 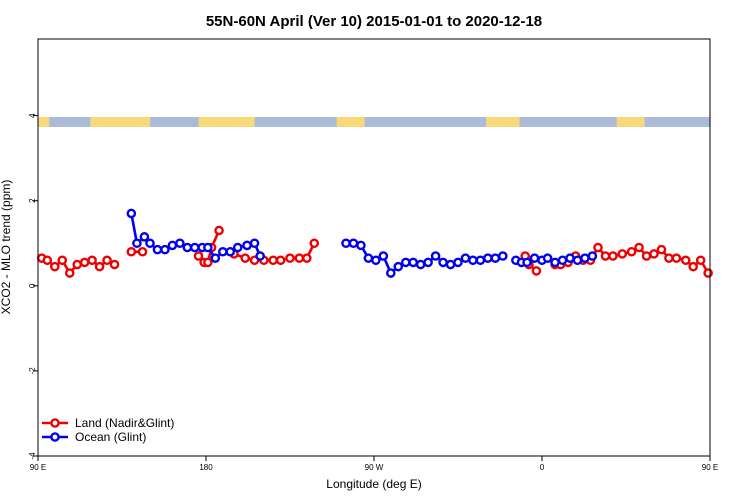 I want to click on land-ocean-strip, so click(x=374, y=121).